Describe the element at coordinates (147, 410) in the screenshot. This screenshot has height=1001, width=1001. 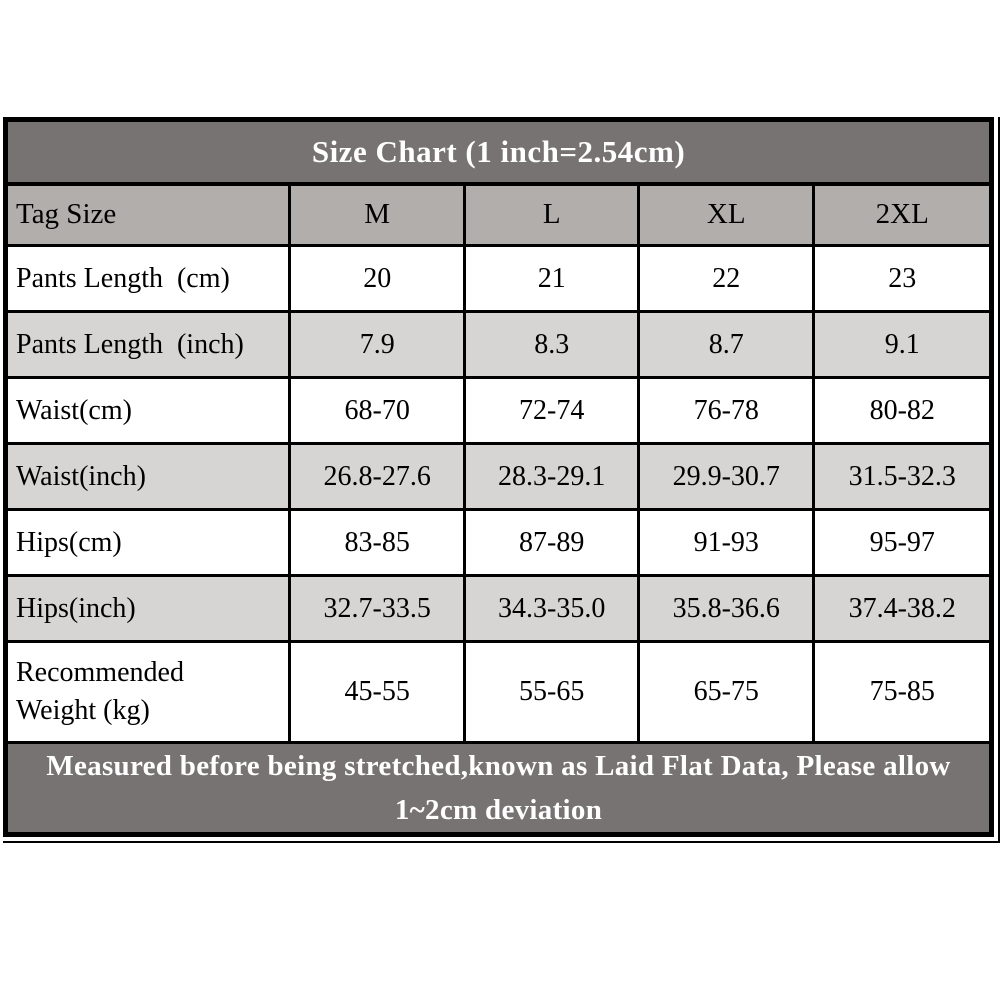
I see `row-label: Waist(cm)` at that location.